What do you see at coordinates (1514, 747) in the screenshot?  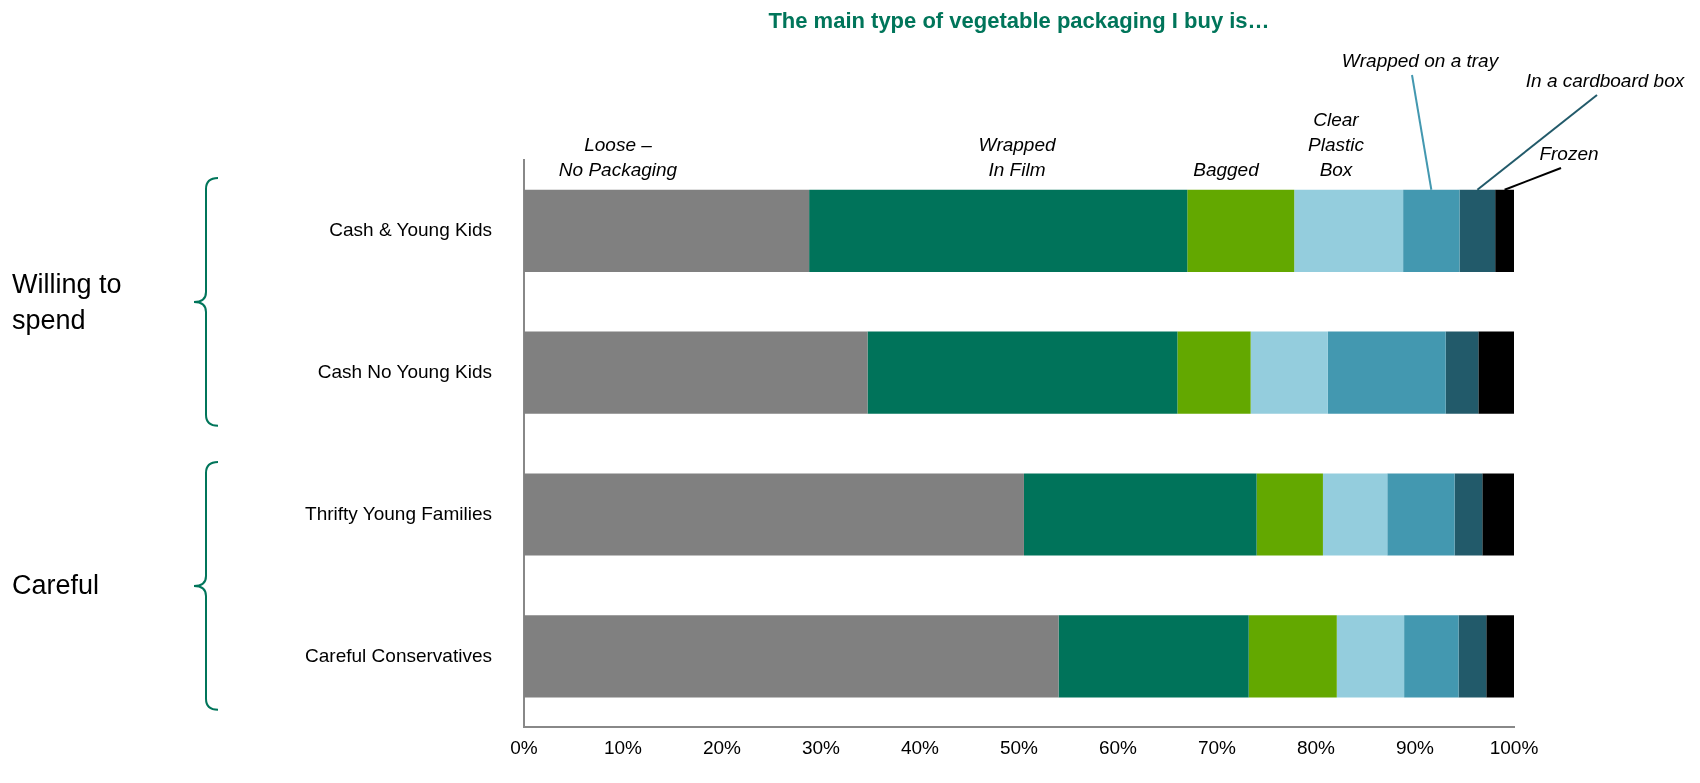 I see `x-tick-label: 100%` at bounding box center [1514, 747].